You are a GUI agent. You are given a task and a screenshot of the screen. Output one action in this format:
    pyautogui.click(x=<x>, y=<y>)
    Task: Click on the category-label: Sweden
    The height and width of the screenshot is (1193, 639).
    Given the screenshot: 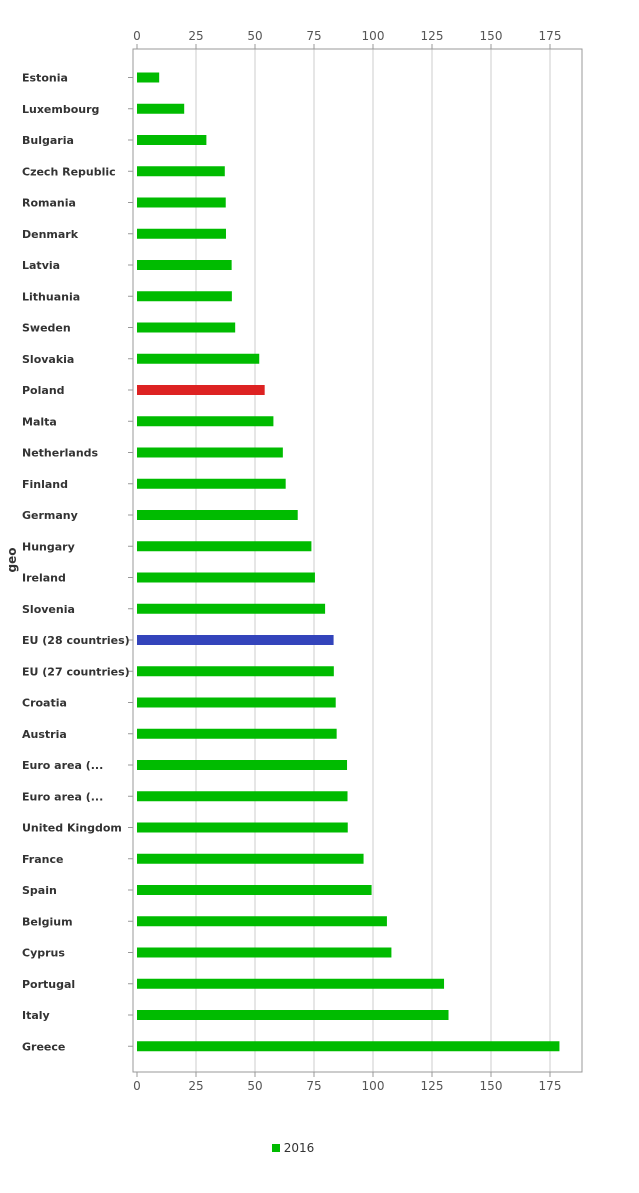 What is the action you would take?
    pyautogui.click(x=46, y=328)
    